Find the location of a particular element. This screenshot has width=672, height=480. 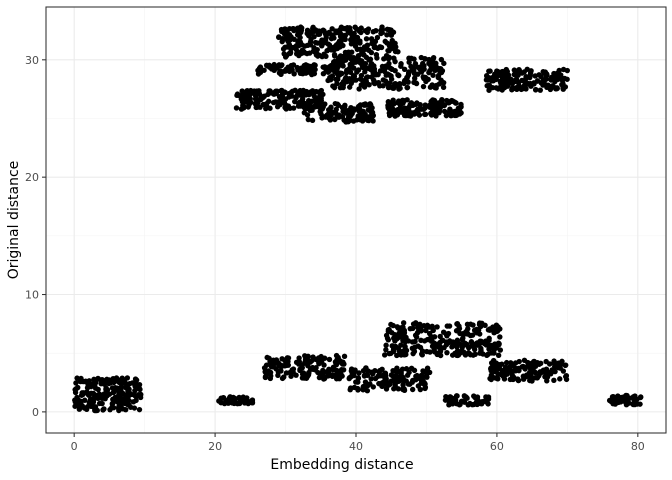

y-tick-label: 10 is located at coordinates (32, 295).